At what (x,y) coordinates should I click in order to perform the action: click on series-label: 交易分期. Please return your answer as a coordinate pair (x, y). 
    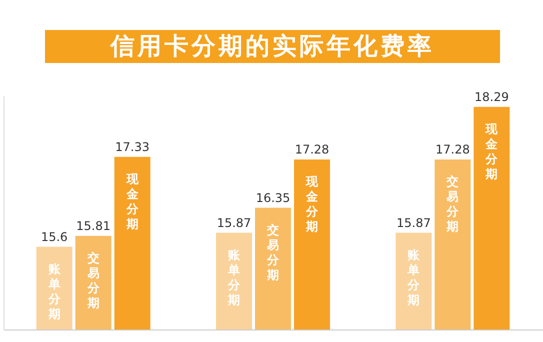
    Looking at the image, I should click on (93, 280).